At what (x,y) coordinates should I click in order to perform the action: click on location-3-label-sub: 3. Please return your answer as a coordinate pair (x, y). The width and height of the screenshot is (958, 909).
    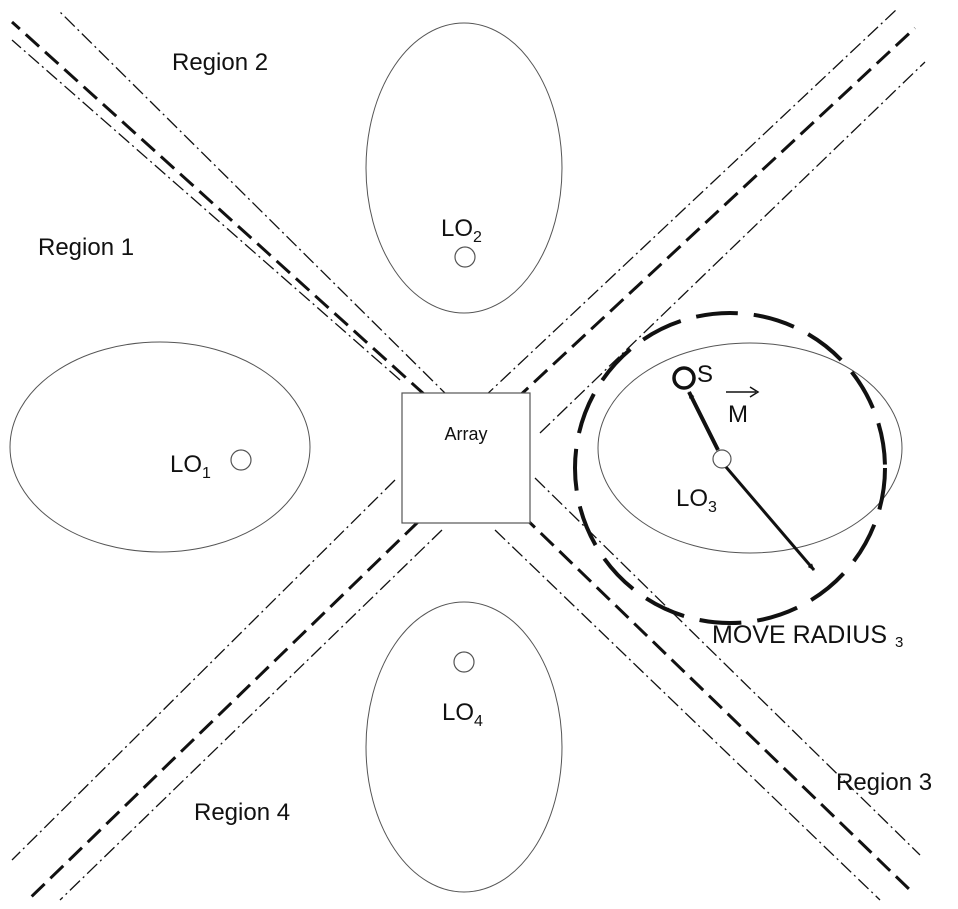
    Looking at the image, I should click on (712, 507).